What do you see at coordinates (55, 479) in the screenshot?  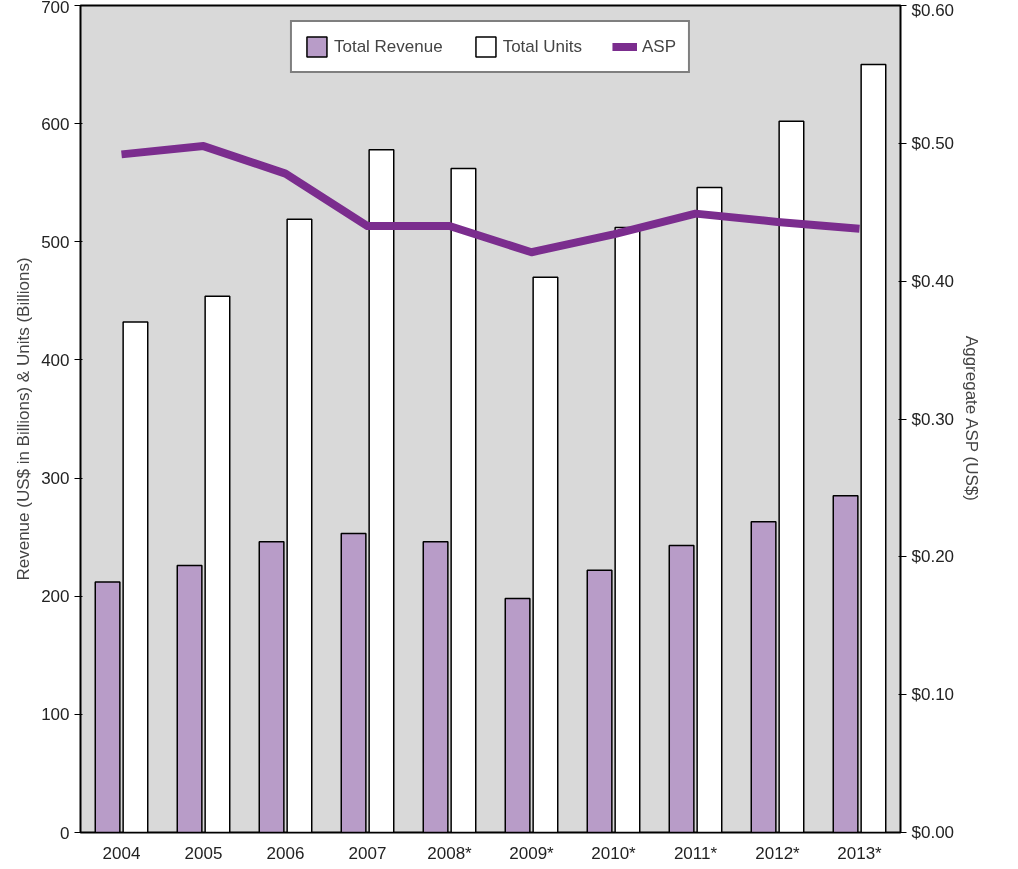 I see `y-tick-label: 300` at bounding box center [55, 479].